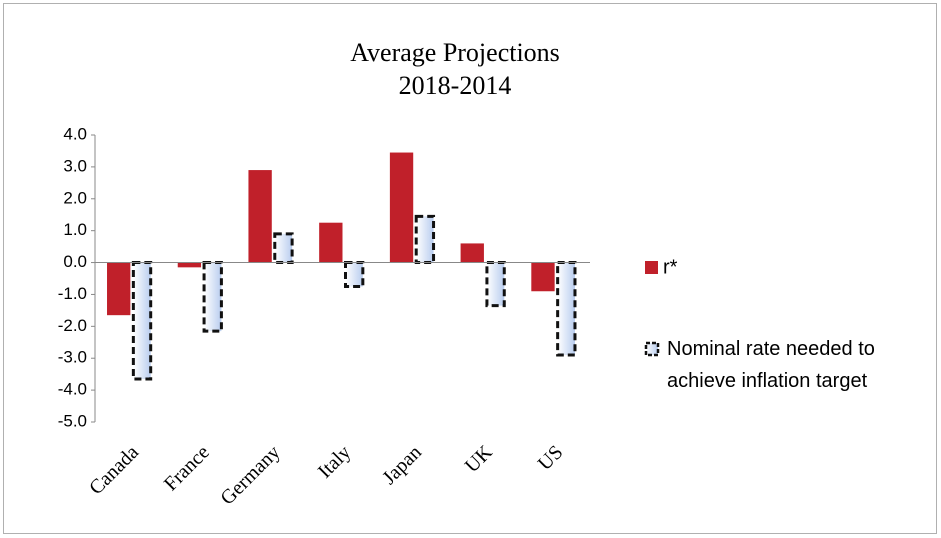 The height and width of the screenshot is (538, 941). I want to click on legend-label-line: Nominal rate needed to, so click(773, 349).